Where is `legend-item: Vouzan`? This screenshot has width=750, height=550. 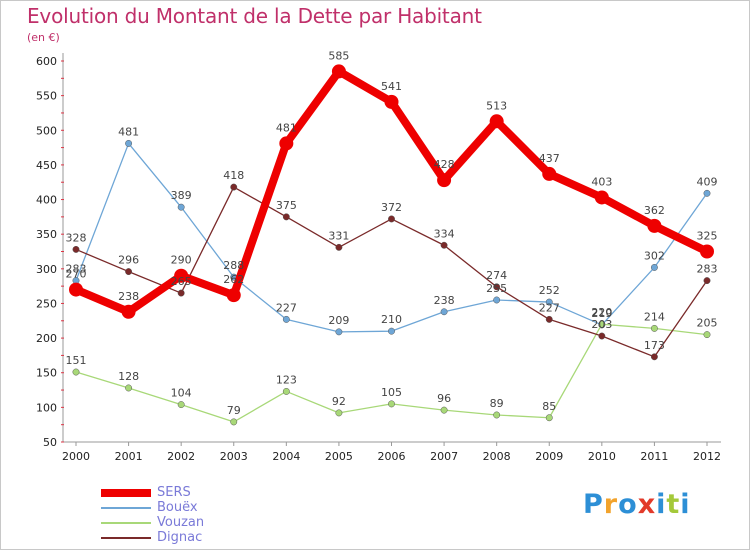 legend-item: Vouzan is located at coordinates (152, 522).